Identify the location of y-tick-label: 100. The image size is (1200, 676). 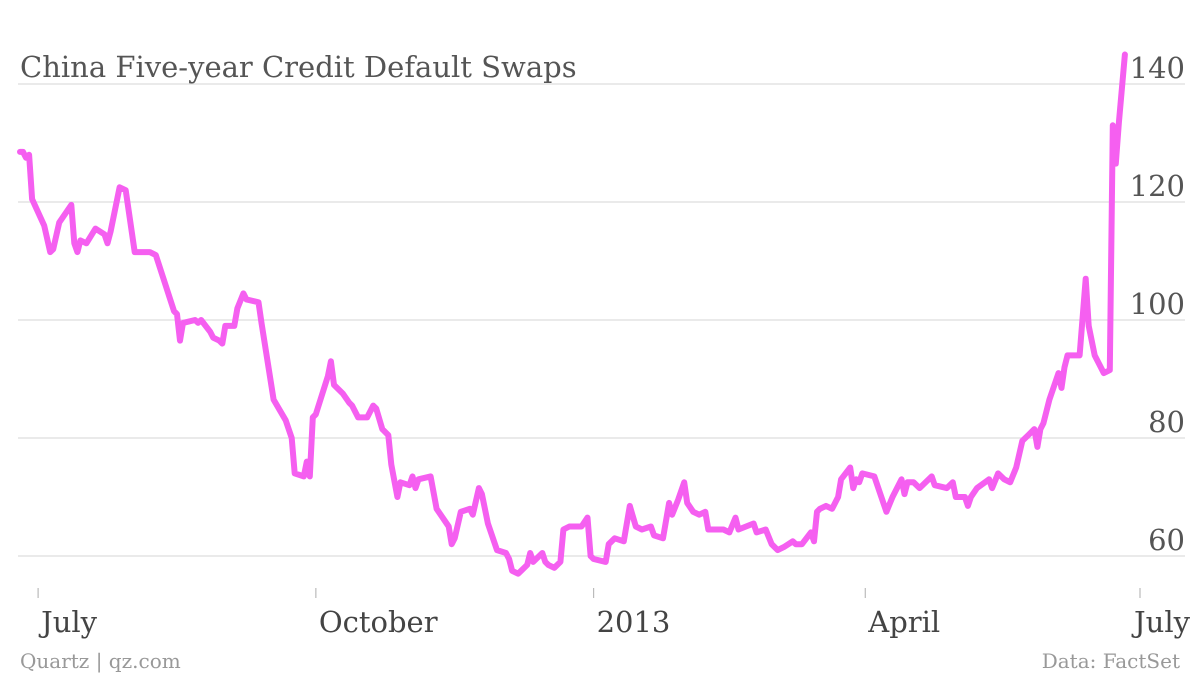
(1157, 304).